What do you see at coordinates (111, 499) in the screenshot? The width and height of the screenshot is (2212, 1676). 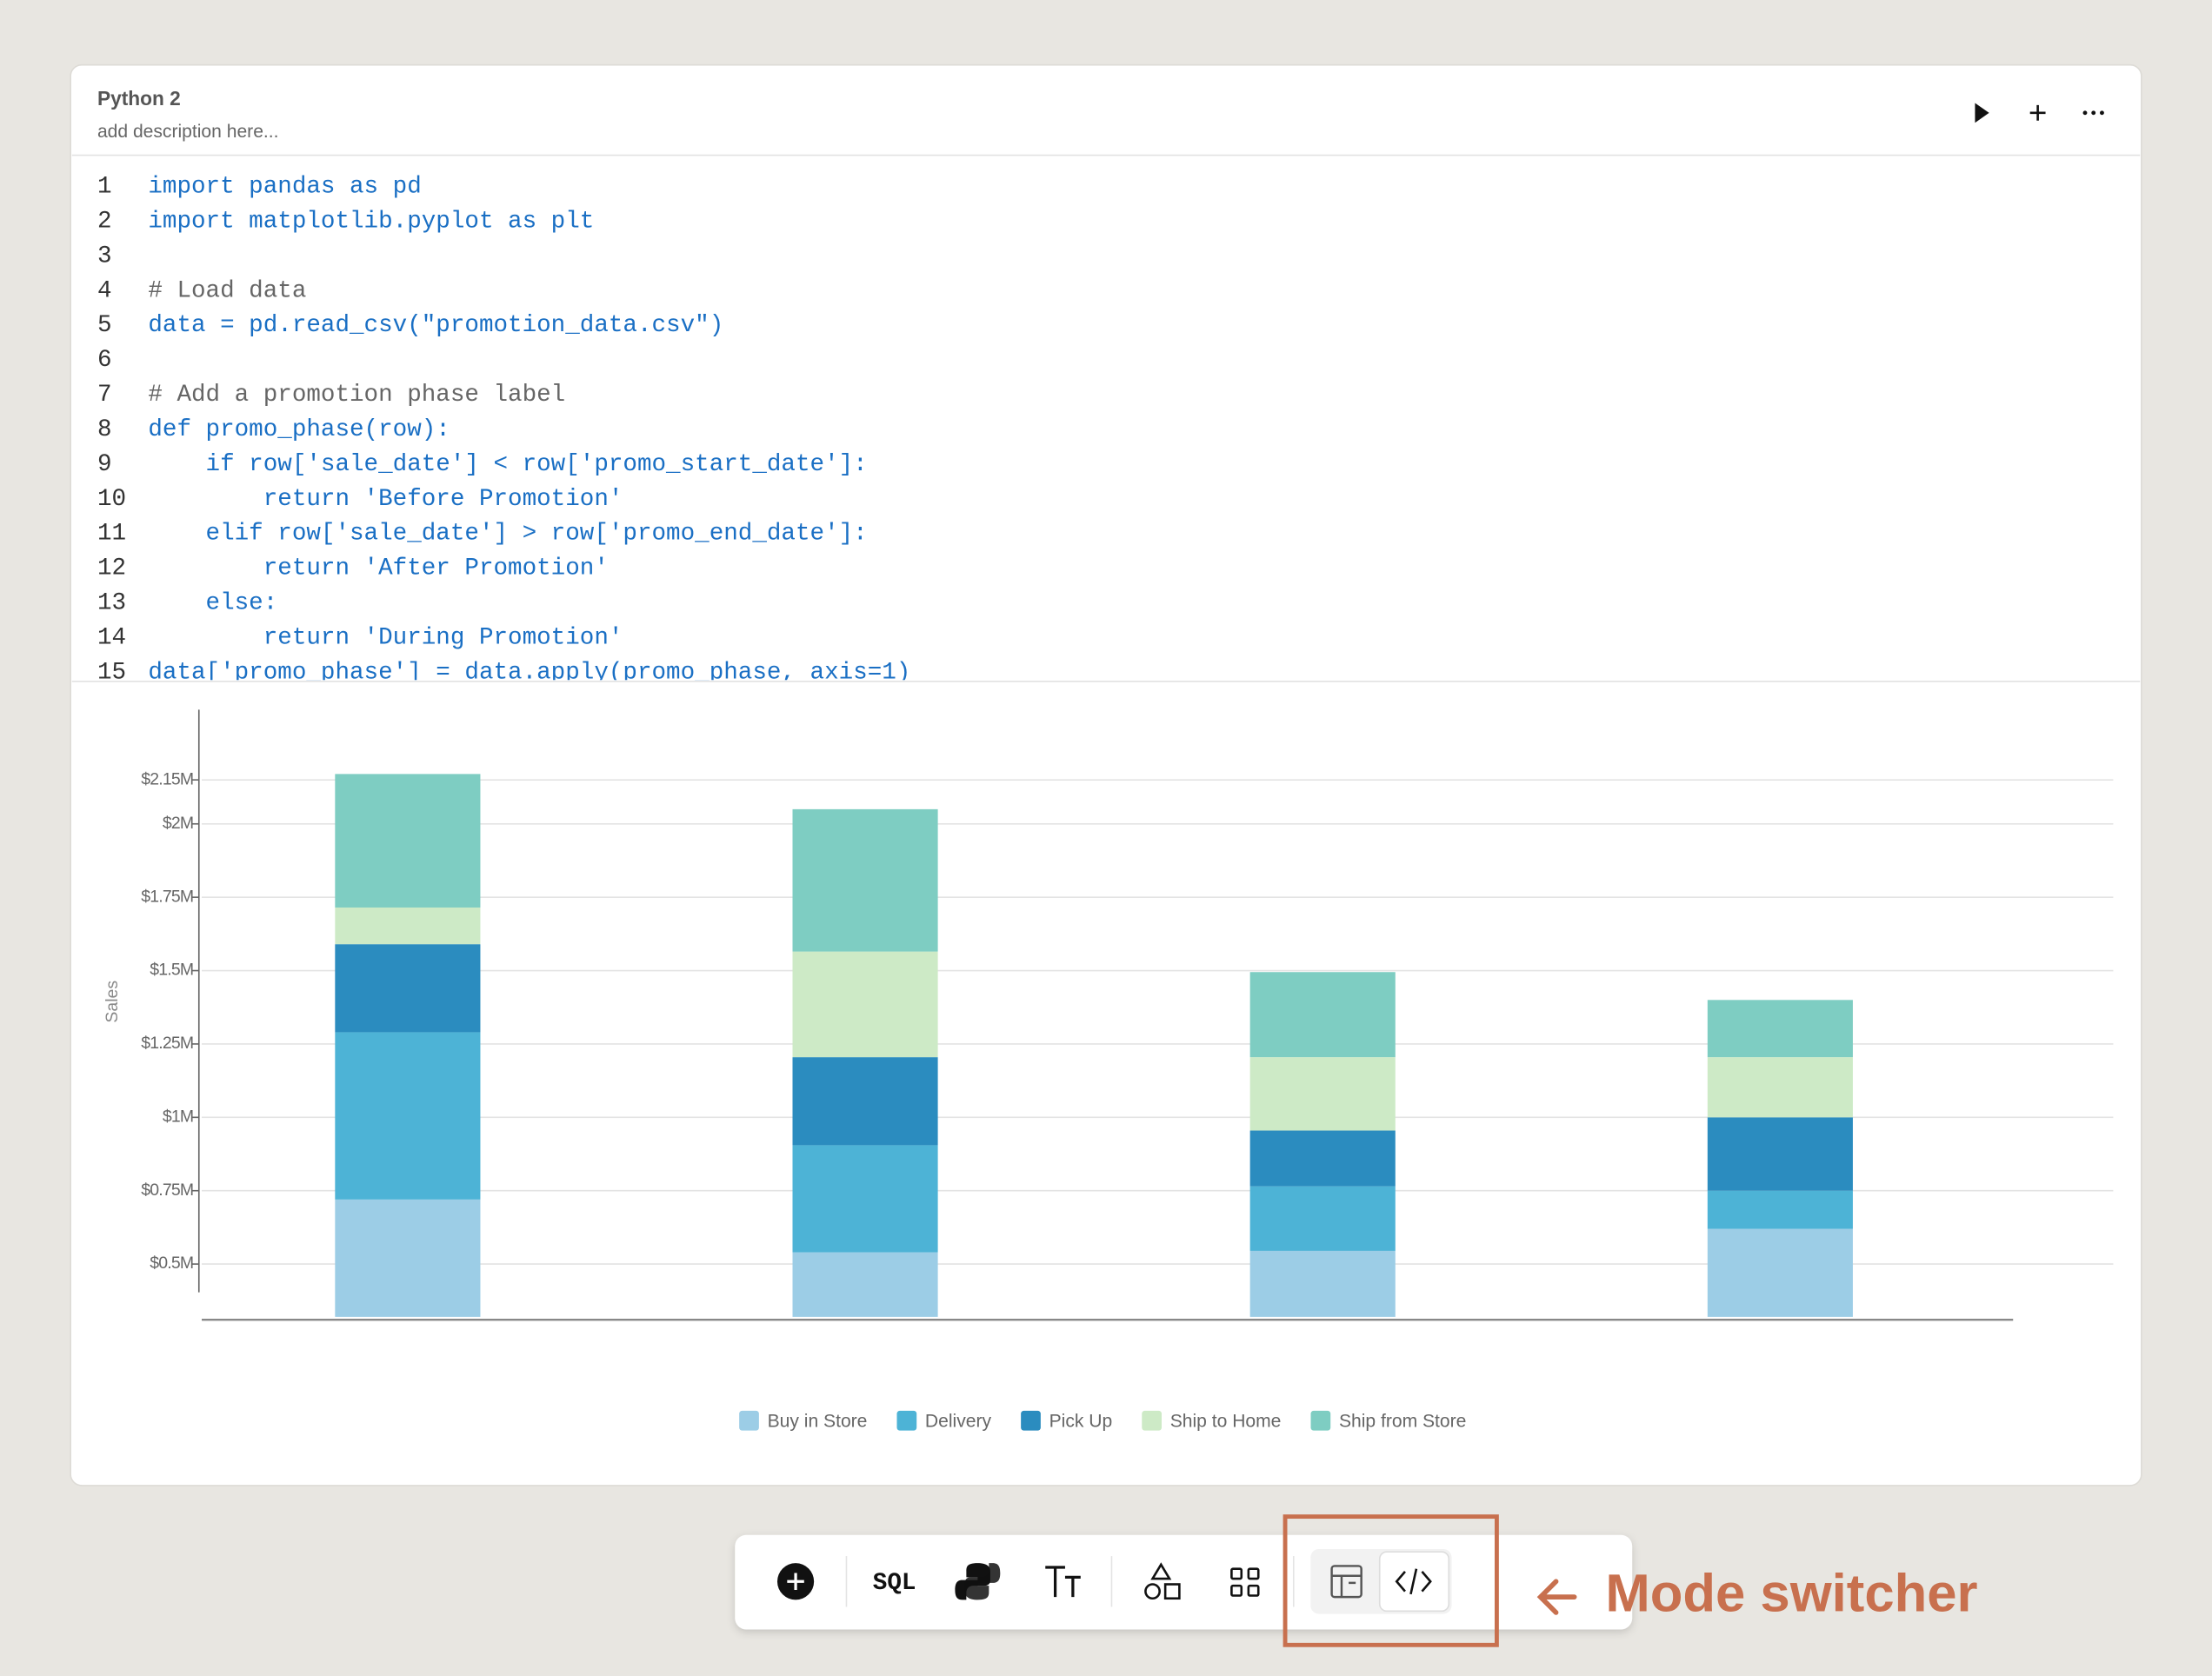 I see `line-number: 10` at bounding box center [111, 499].